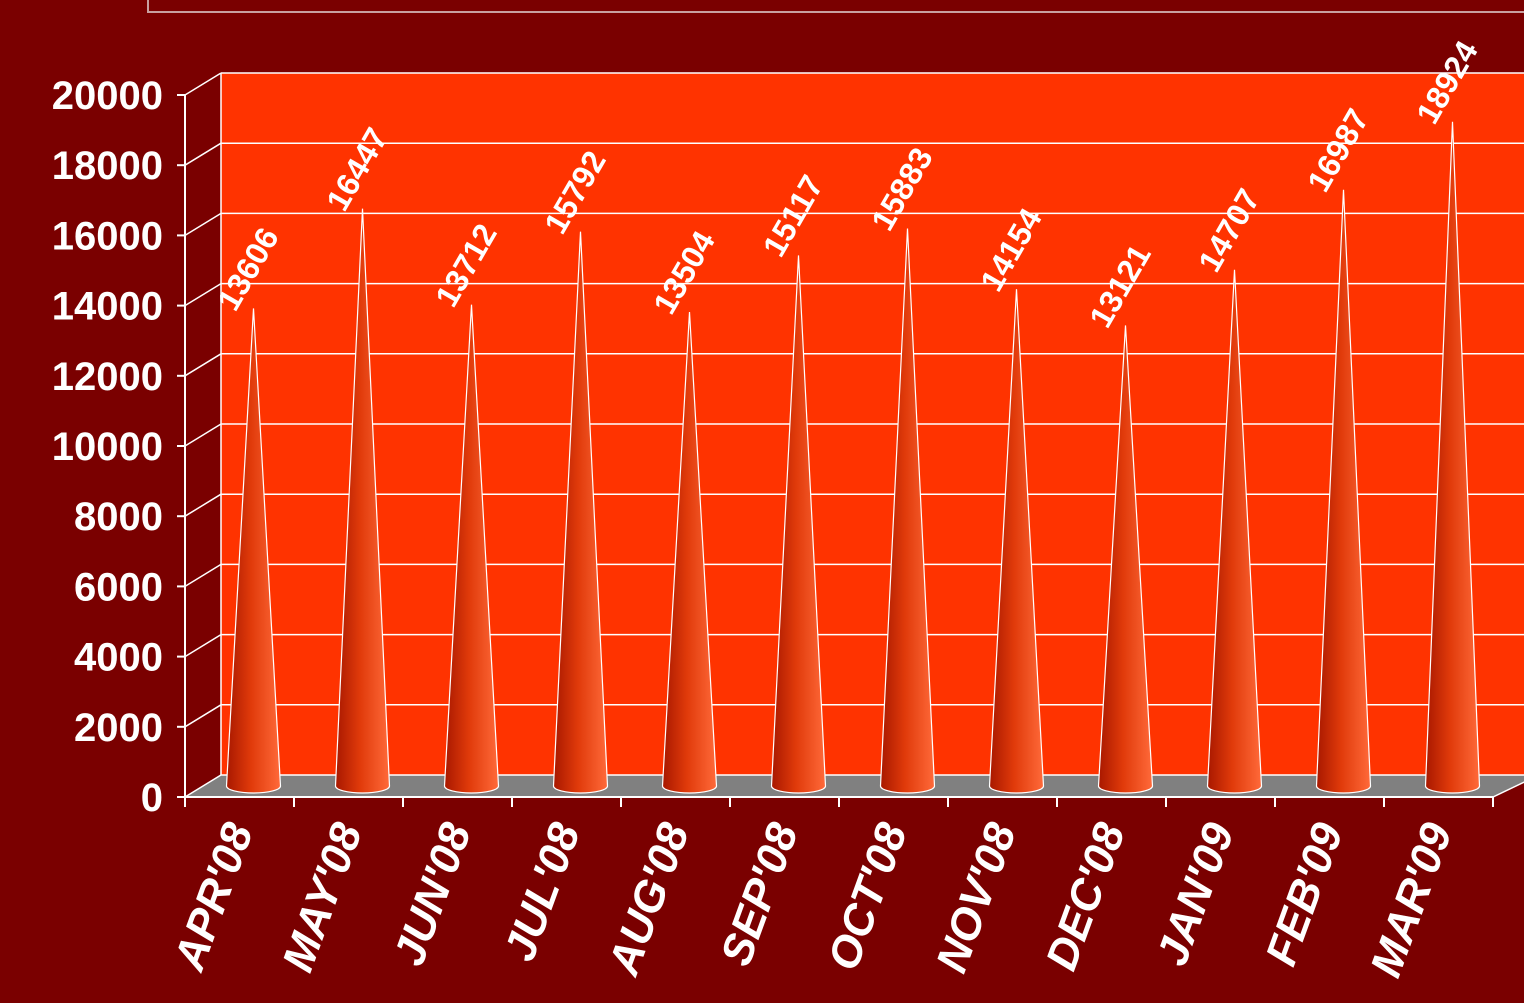  I want to click on x-tick-label: SEP'08, so click(759, 894).